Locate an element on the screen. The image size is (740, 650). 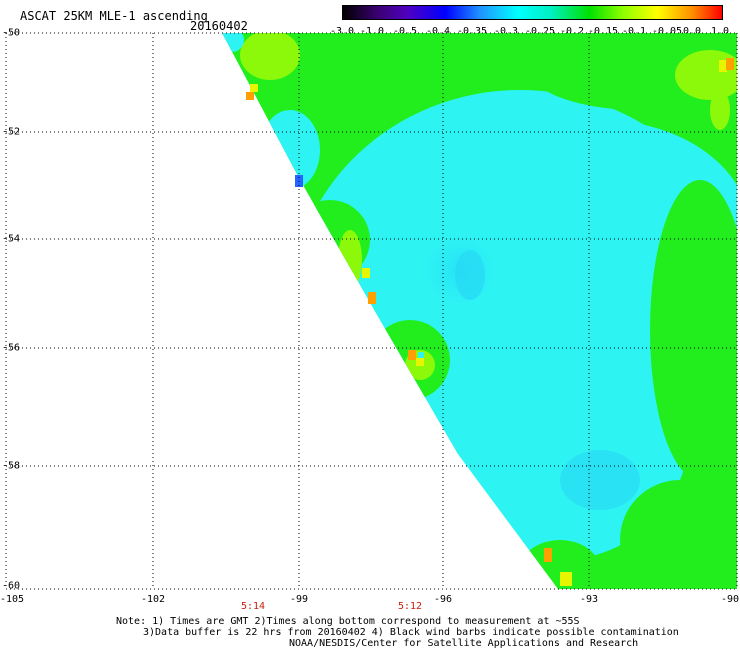
colorbar-tick: -0.3 is located at coordinates (506, 31).